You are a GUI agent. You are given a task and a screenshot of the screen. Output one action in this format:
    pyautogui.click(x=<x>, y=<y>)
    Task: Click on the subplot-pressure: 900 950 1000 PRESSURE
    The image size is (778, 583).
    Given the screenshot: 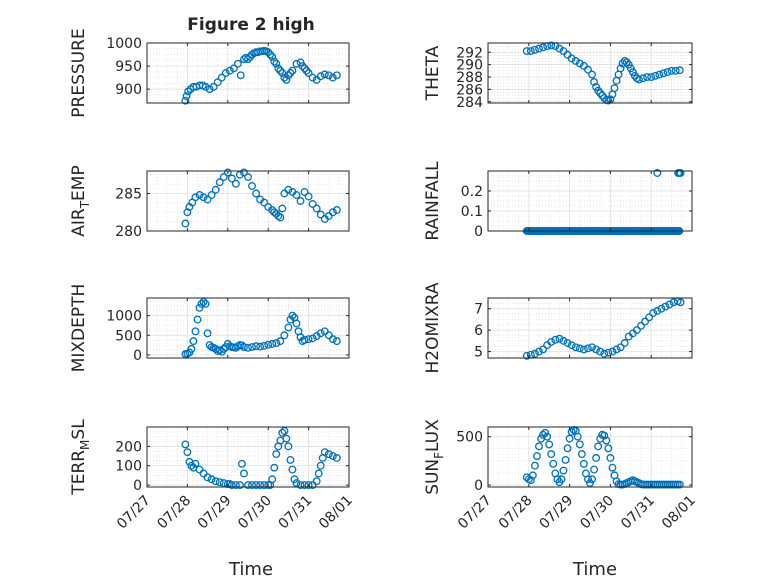 What is the action you would take?
    pyautogui.click(x=209, y=73)
    